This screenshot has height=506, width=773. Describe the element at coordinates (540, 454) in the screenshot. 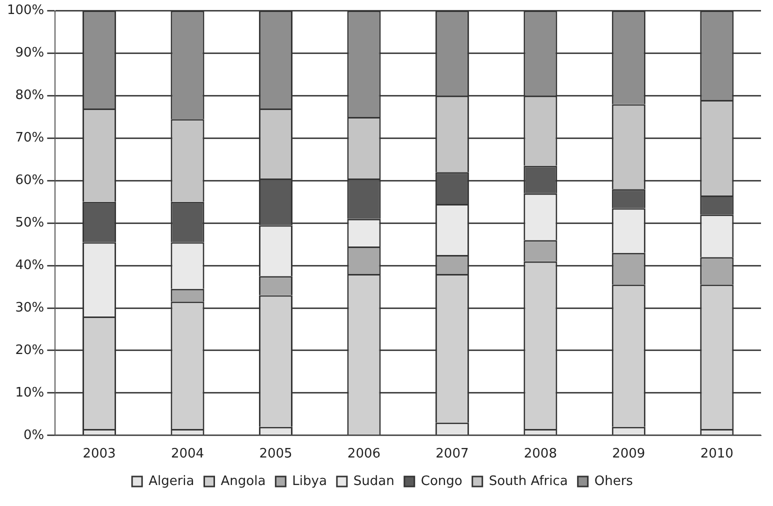

I see `x-tick-label: 2008` at that location.